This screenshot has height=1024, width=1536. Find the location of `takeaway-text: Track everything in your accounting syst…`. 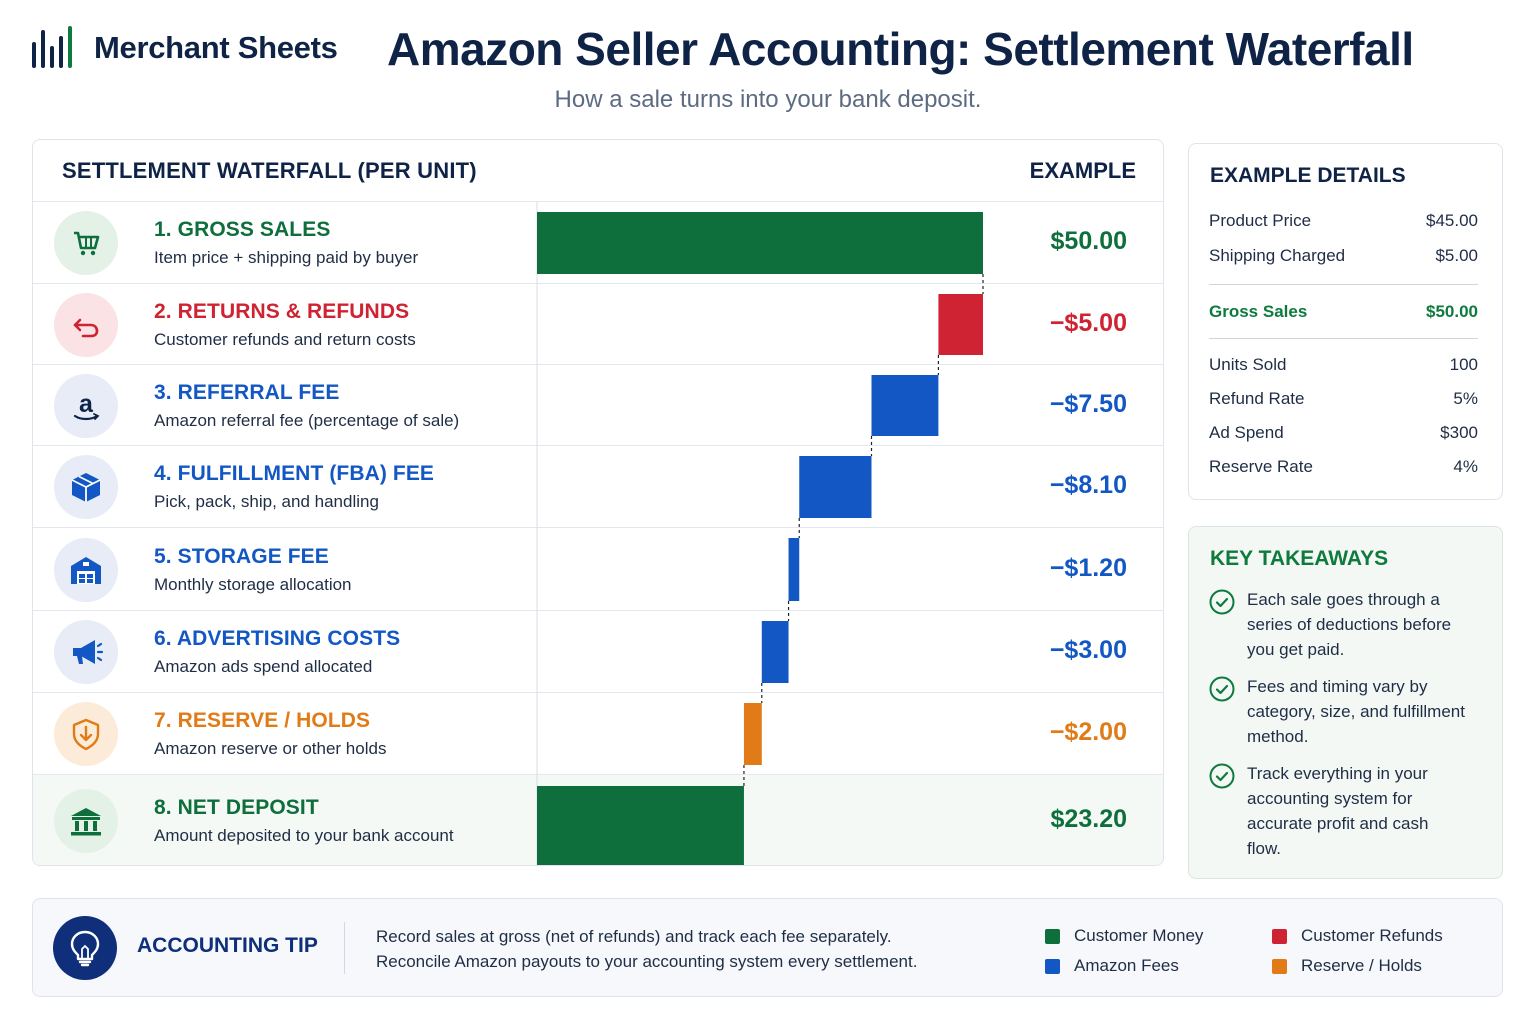

takeaway-text: Track everything in your accounting syst… is located at coordinates (1338, 811).